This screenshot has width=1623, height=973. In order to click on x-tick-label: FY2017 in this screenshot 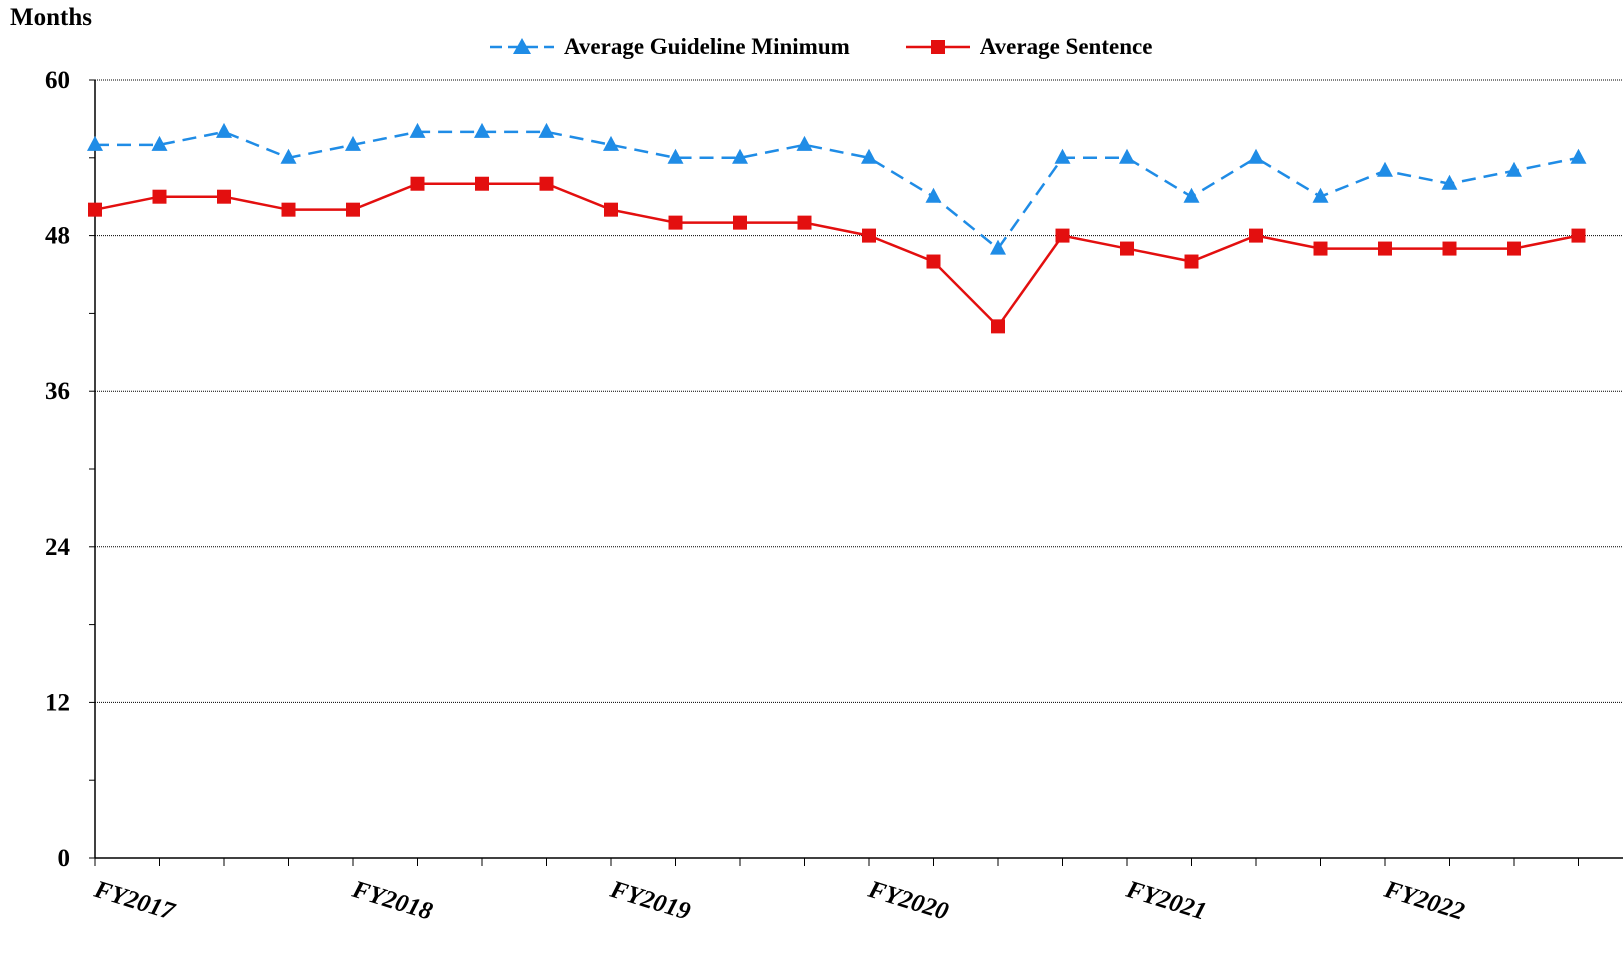, I will do `click(134, 901)`.